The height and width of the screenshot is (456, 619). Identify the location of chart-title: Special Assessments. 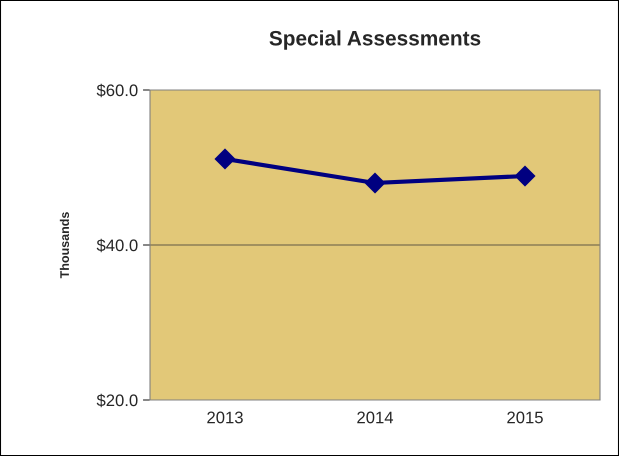
(374, 40).